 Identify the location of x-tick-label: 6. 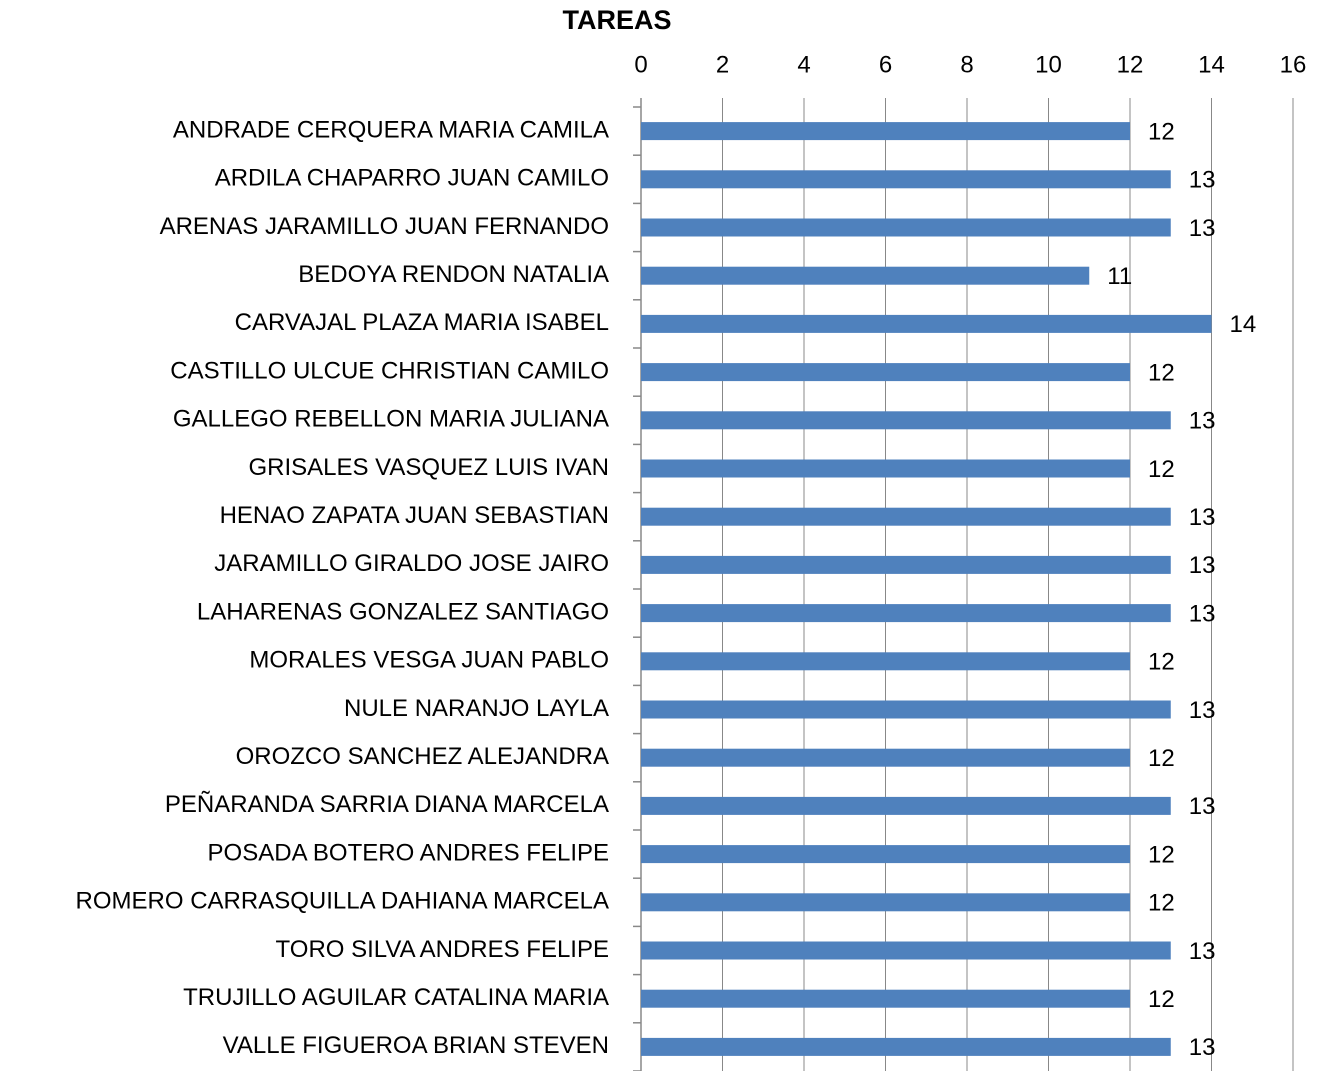
(885, 64).